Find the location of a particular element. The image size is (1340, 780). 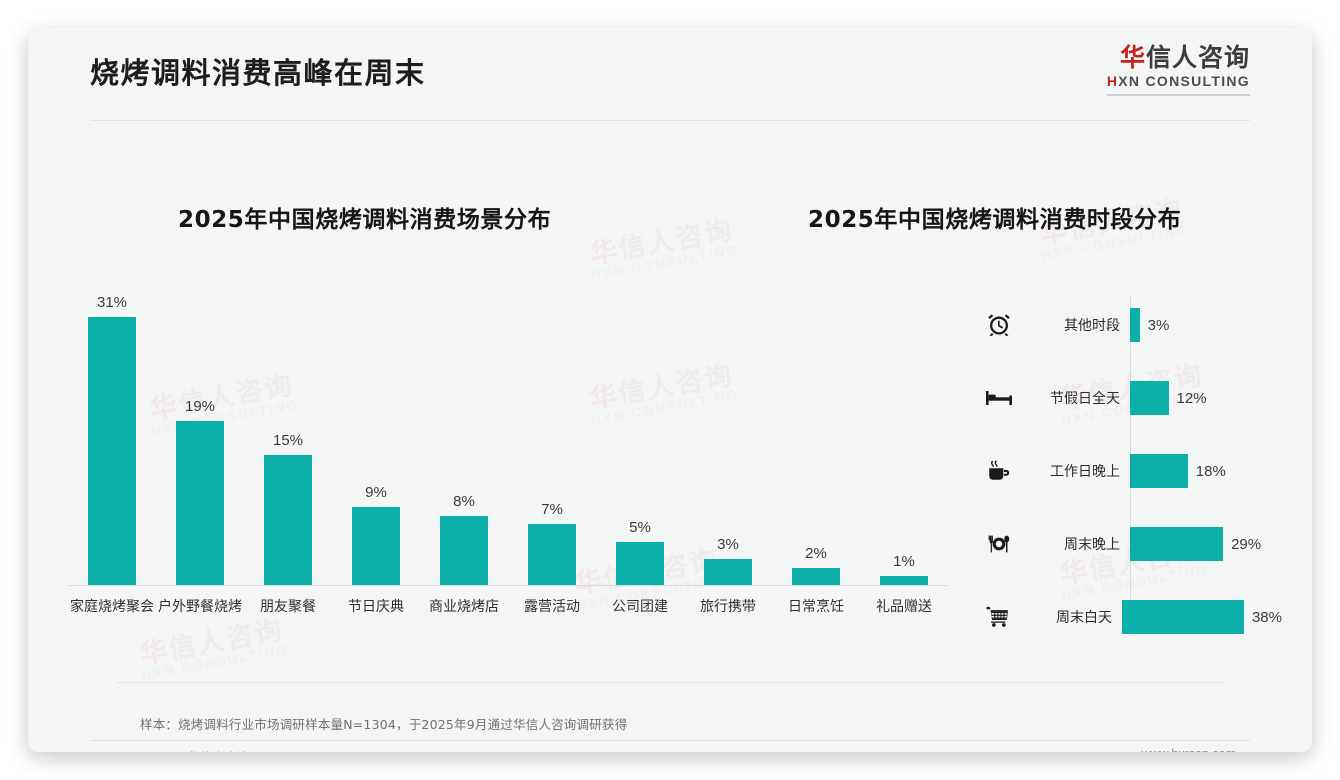

bed-icon is located at coordinates (999, 398).